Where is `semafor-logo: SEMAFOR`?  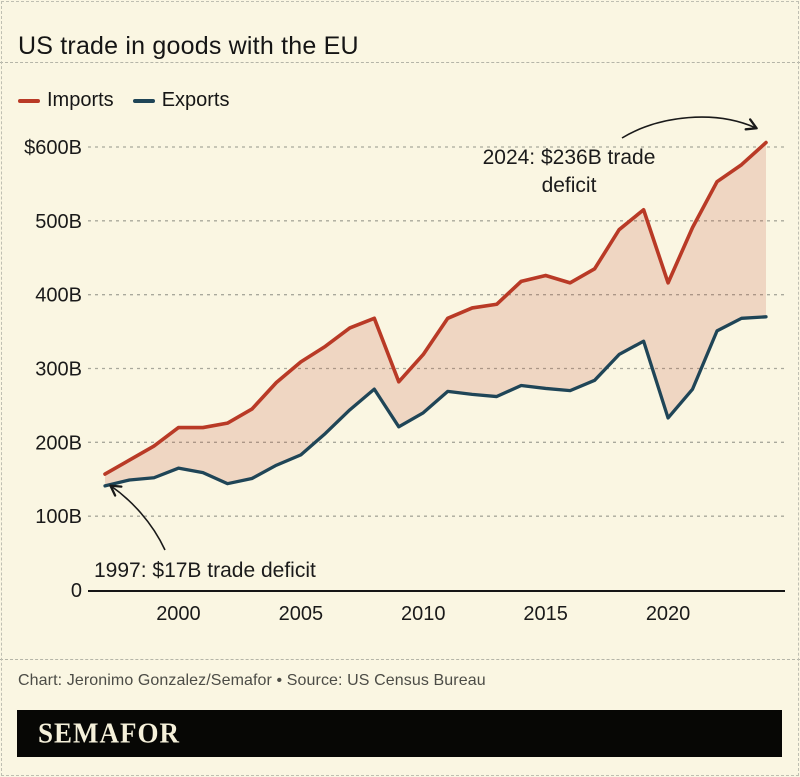 semafor-logo: SEMAFOR is located at coordinates (109, 733).